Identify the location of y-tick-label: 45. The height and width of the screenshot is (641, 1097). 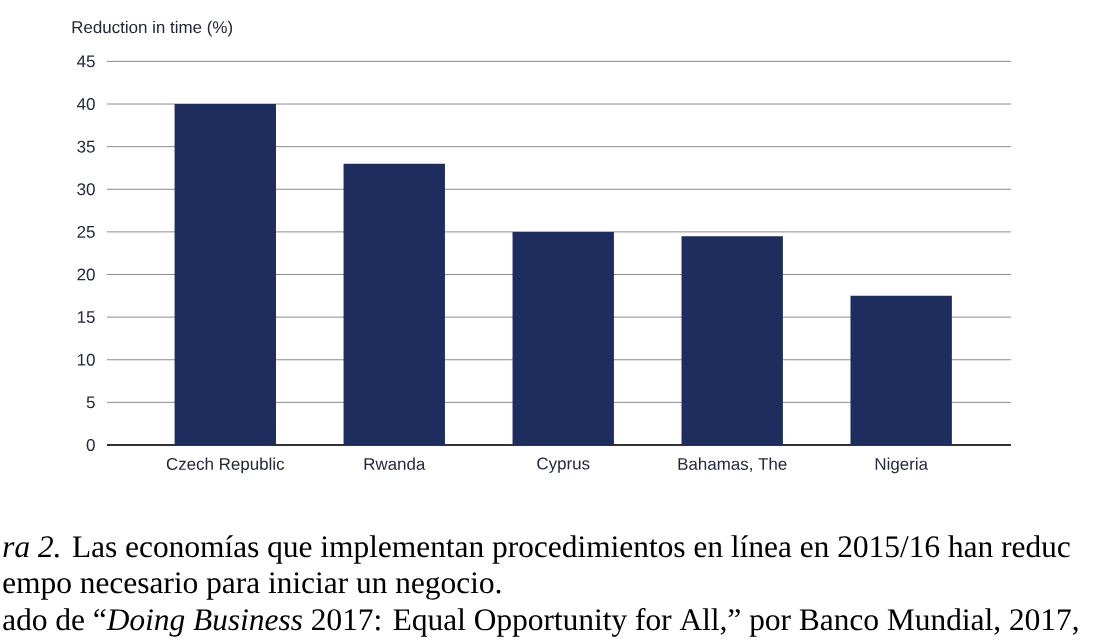
(86, 61).